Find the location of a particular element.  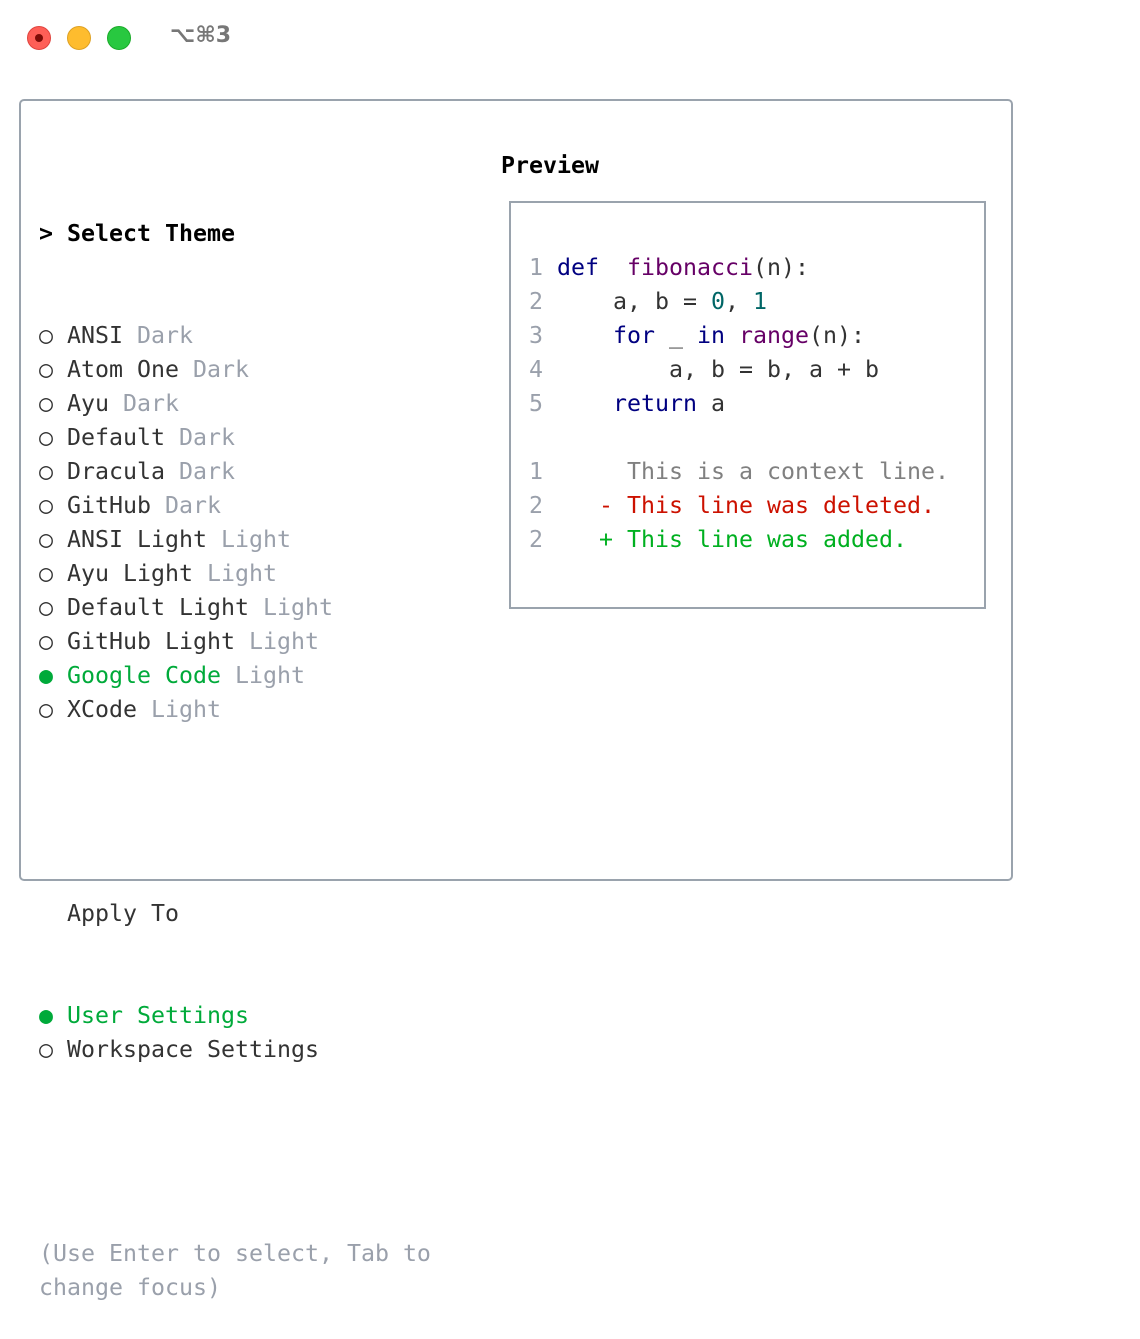

theme-option: ○ Ayu Light Light is located at coordinates (249, 574).